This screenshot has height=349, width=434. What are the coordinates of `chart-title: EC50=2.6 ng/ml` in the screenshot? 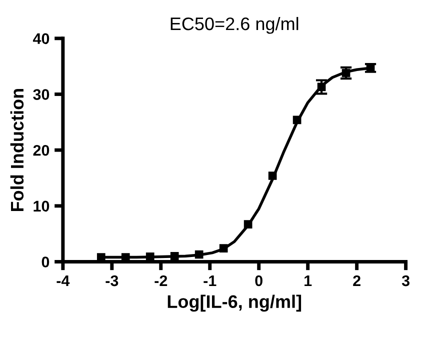 It's located at (234, 25).